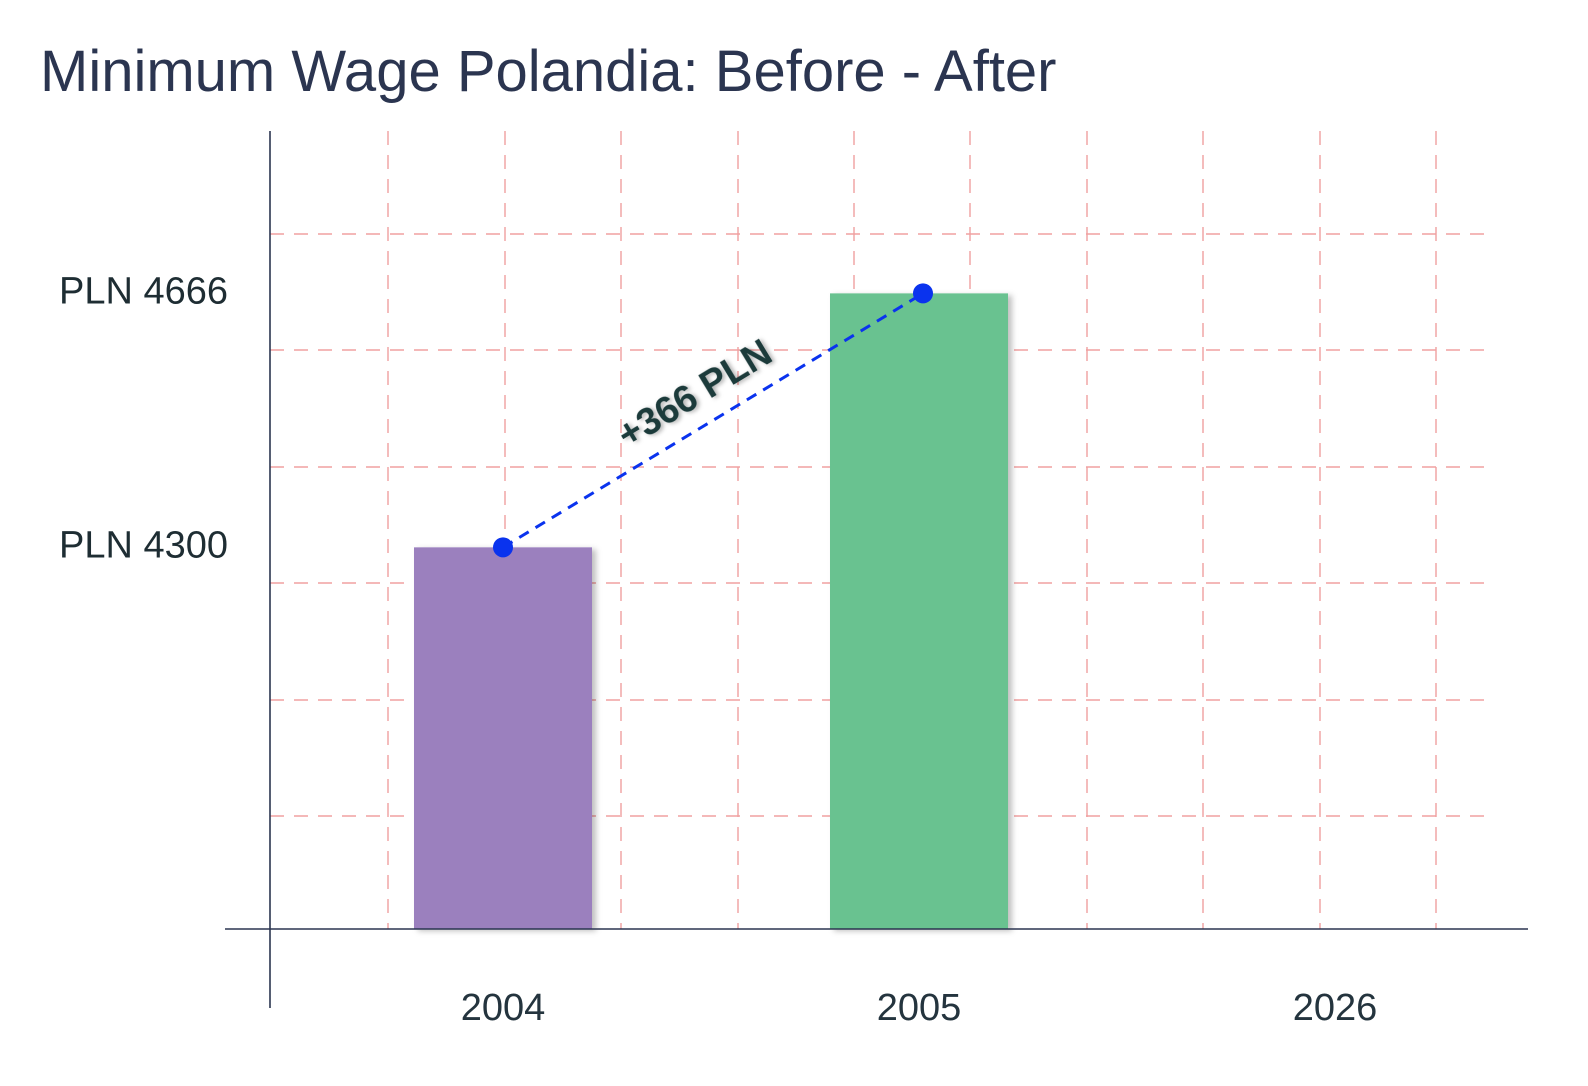 This screenshot has width=1588, height=1086. Describe the element at coordinates (923, 293) in the screenshot. I see `connector-point-end` at that location.